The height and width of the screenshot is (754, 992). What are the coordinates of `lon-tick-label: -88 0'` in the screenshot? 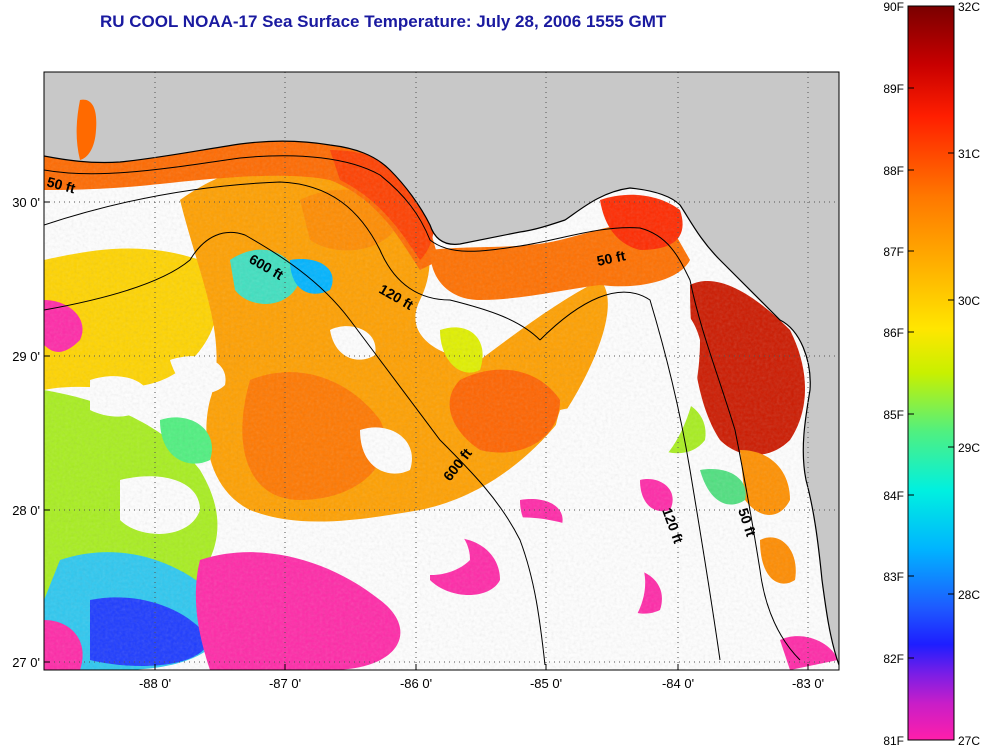 It's located at (155, 683).